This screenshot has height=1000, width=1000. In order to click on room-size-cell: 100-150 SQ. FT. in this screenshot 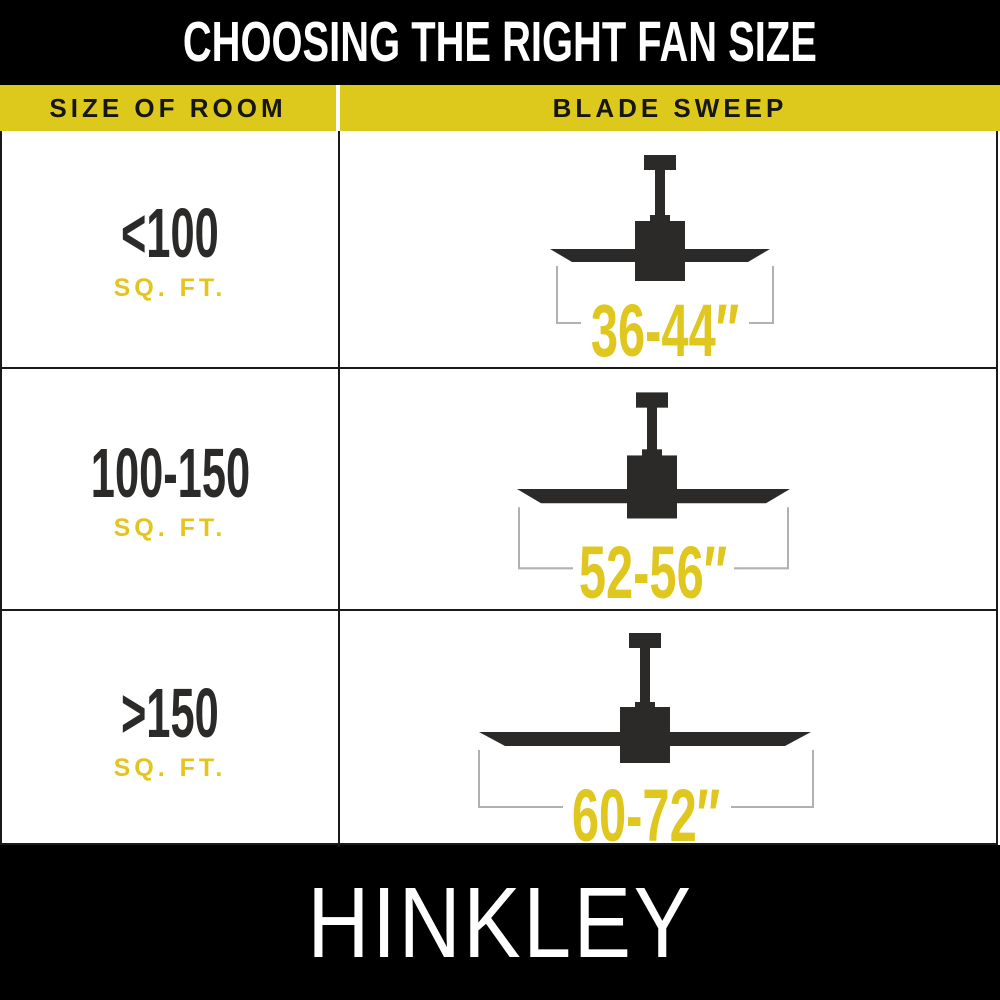, I will do `click(171, 489)`.